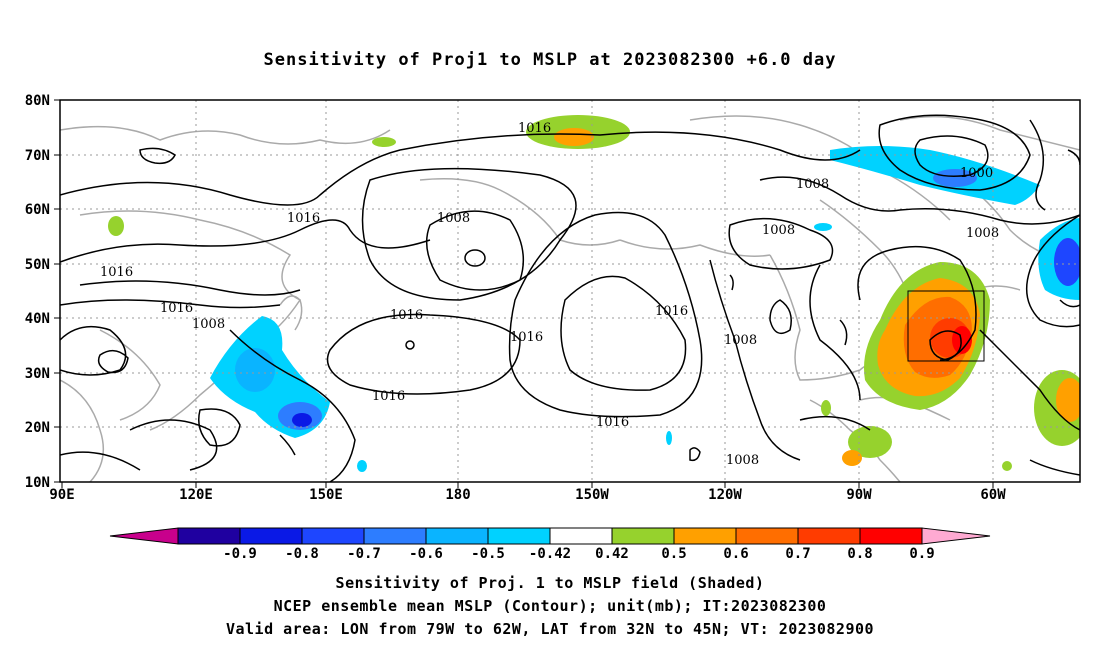 The image size is (1100, 650). What do you see at coordinates (240, 554) in the screenshot?
I see `colorbar-label: -0.9` at bounding box center [240, 554].